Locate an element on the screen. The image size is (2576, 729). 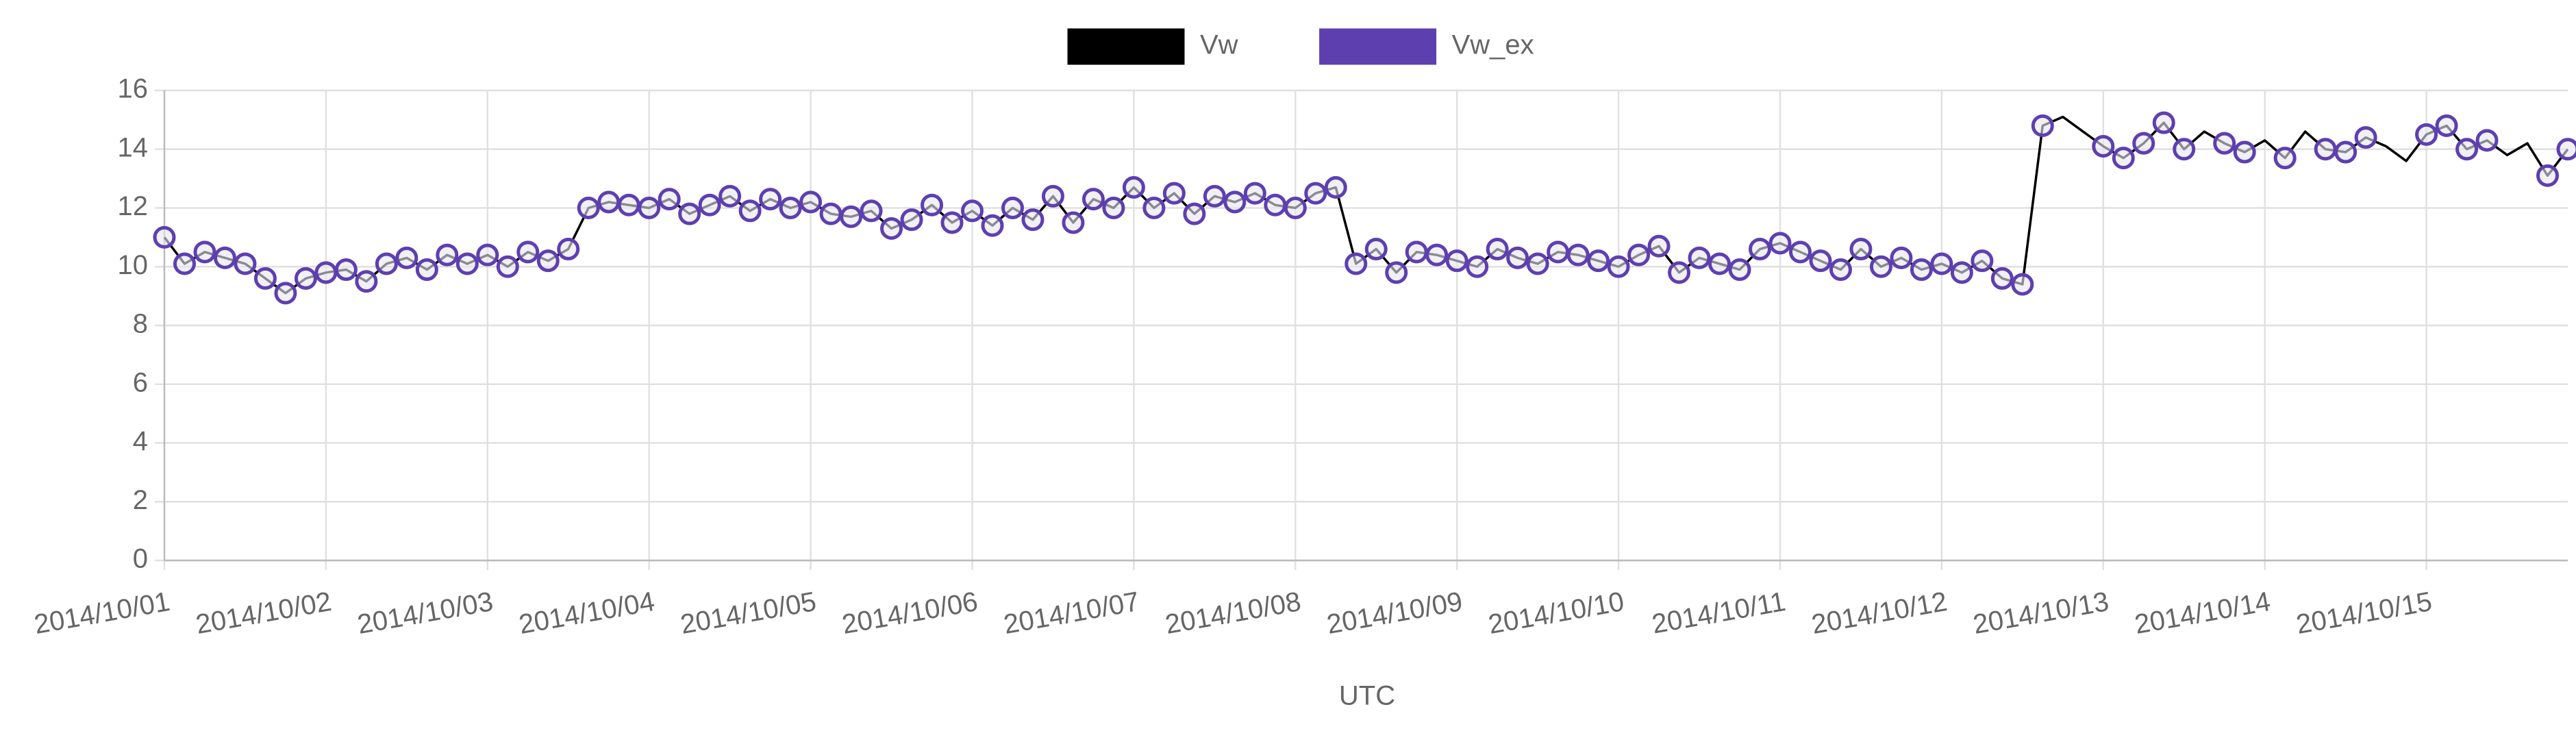
y-tick-label: 16 is located at coordinates (133, 89).